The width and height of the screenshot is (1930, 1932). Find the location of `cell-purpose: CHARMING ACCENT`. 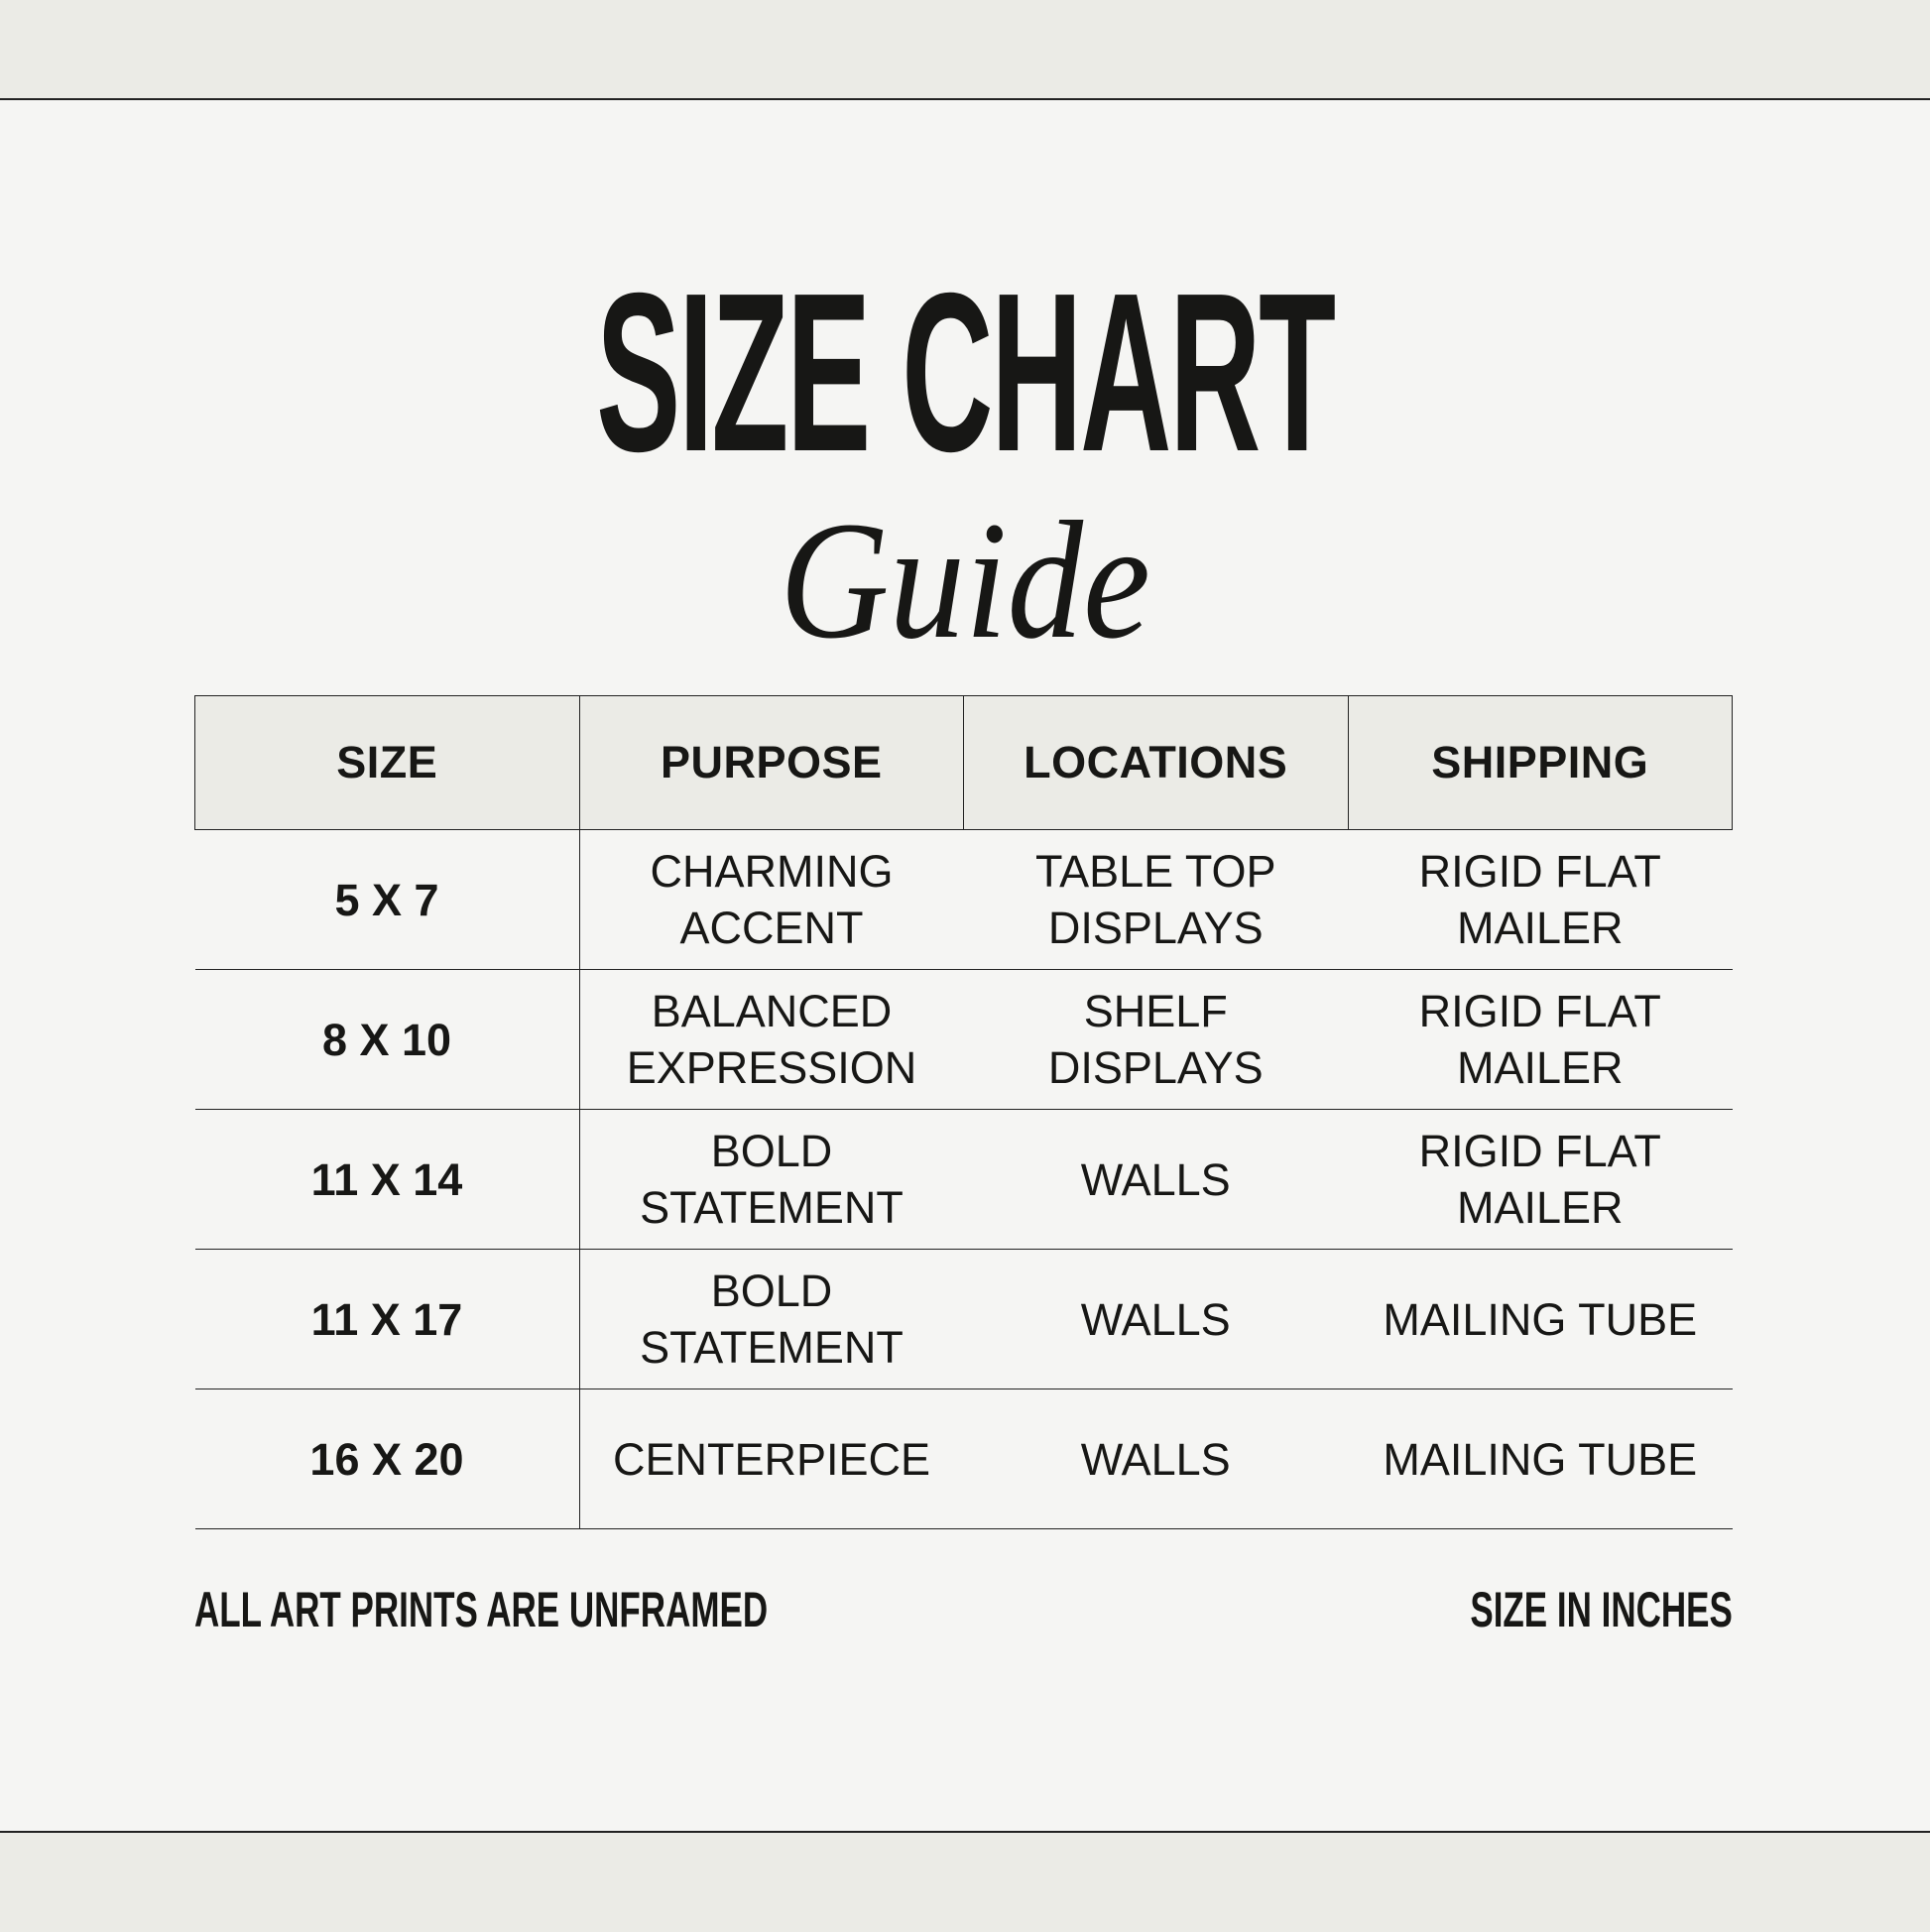

cell-purpose: CHARMING ACCENT is located at coordinates (771, 899).